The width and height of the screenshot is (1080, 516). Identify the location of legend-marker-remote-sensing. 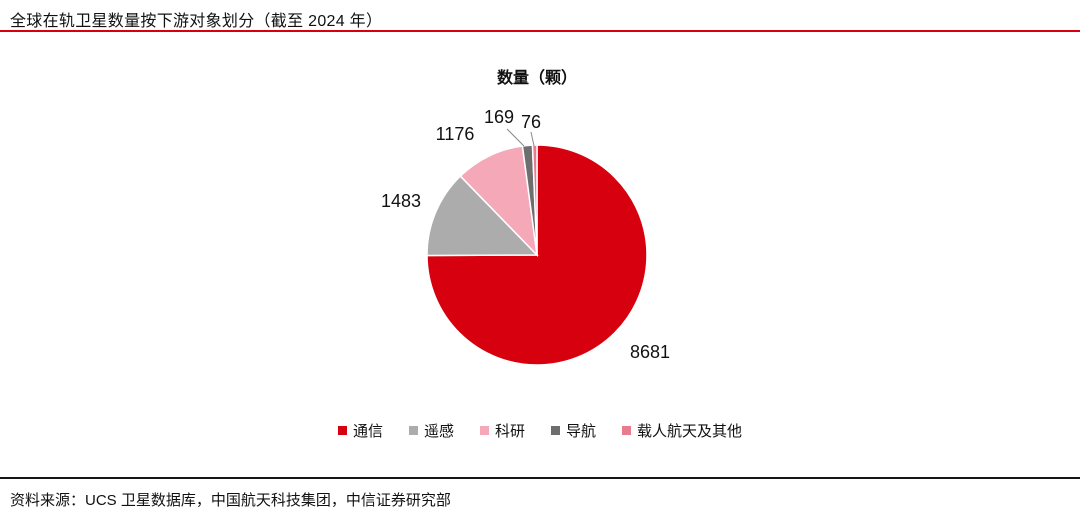
(413, 430).